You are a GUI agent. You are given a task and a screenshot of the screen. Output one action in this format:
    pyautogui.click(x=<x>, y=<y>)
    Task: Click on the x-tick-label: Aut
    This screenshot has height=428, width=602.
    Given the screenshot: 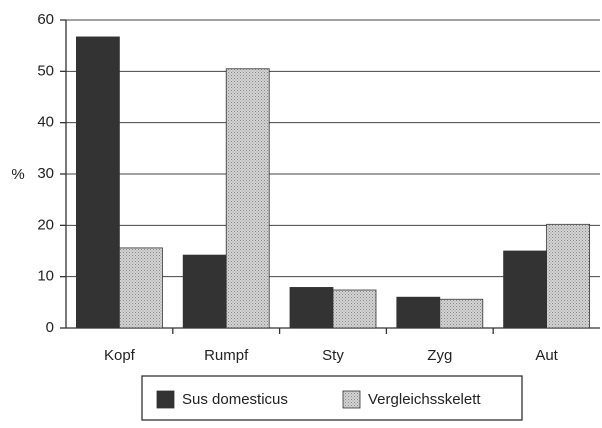 What is the action you would take?
    pyautogui.click(x=546, y=355)
    